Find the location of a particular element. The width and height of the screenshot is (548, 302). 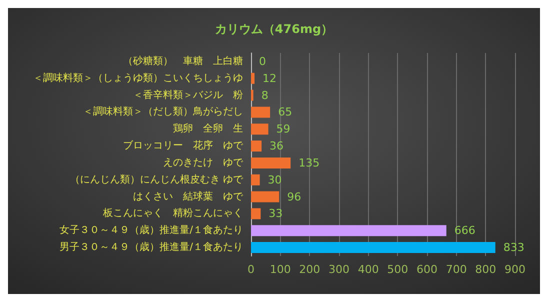

x-tick-label: 200 is located at coordinates (309, 269).